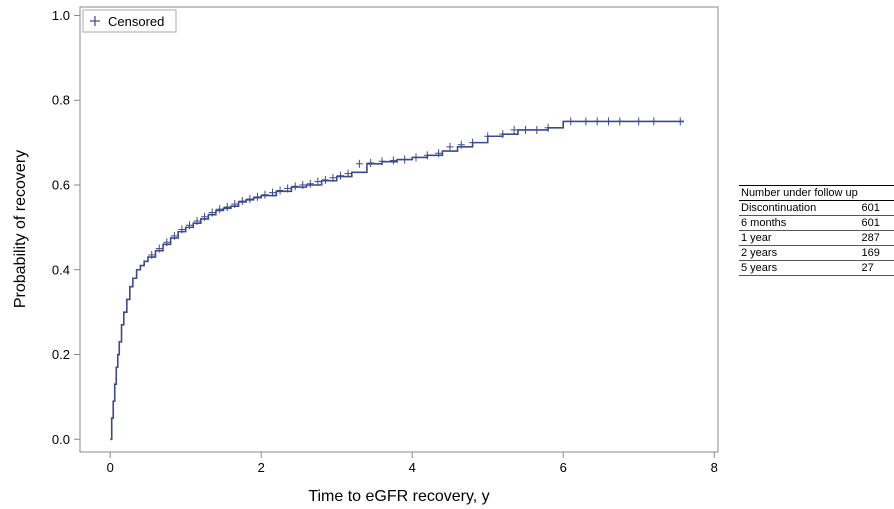 Image resolution: width=894 pixels, height=509 pixels. Describe the element at coordinates (798, 223) in the screenshot. I see `row-label: 6 months` at that location.